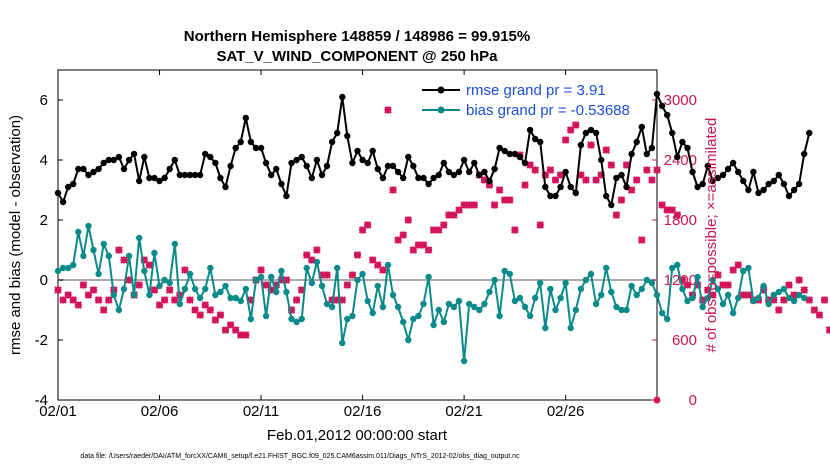 The height and width of the screenshot is (470, 830). Describe the element at coordinates (363, 411) in the screenshot. I see `x-tick-label: 02/16` at that location.